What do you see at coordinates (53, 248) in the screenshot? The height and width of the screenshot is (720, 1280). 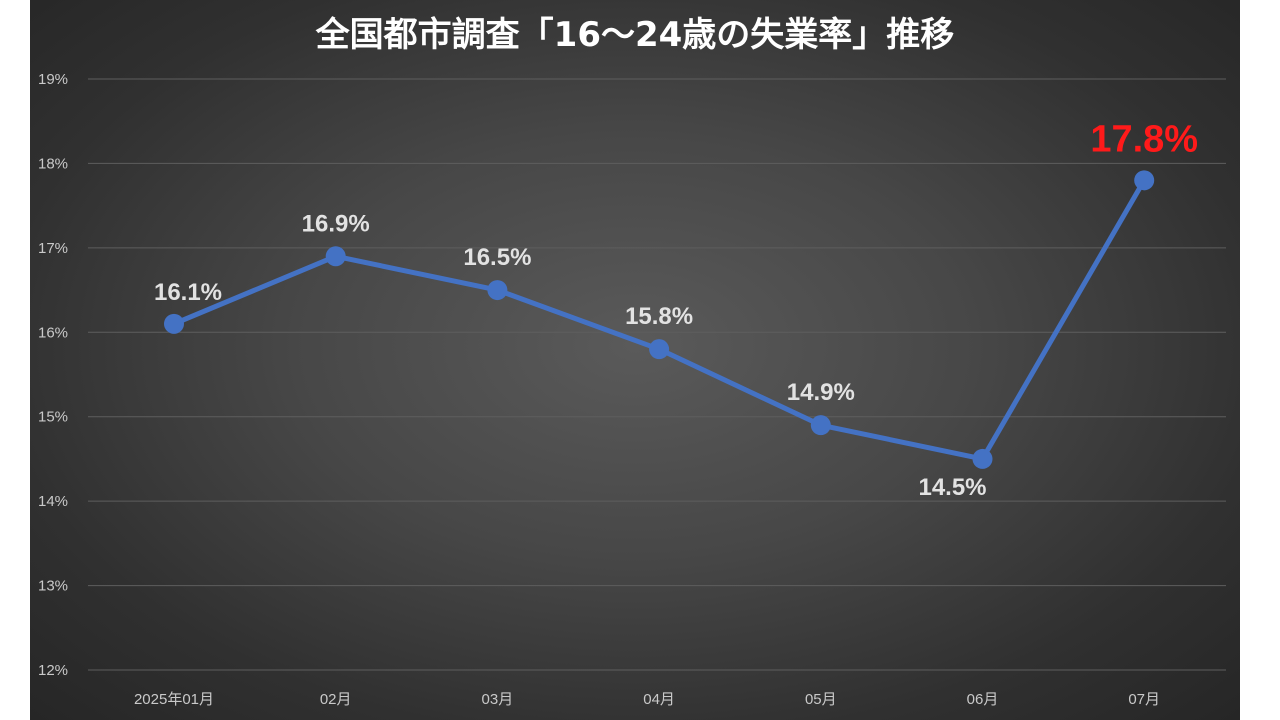 I see `y-tick-label: 17%` at bounding box center [53, 248].